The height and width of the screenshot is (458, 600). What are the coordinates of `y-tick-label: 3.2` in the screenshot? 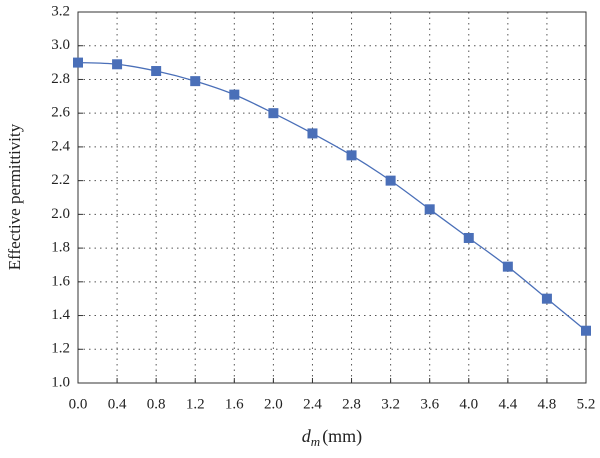 It's located at (60, 11).